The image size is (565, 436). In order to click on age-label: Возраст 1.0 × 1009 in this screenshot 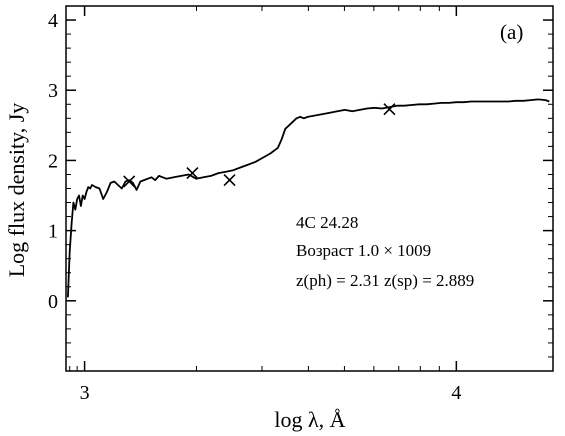, I will do `click(363, 250)`.